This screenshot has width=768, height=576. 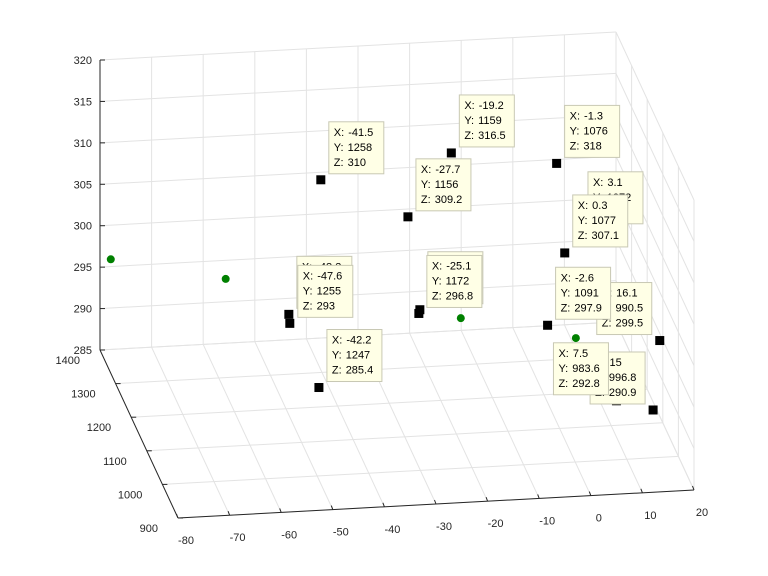 What do you see at coordinates (547, 521) in the screenshot?
I see `x-tick-label: -10` at bounding box center [547, 521].